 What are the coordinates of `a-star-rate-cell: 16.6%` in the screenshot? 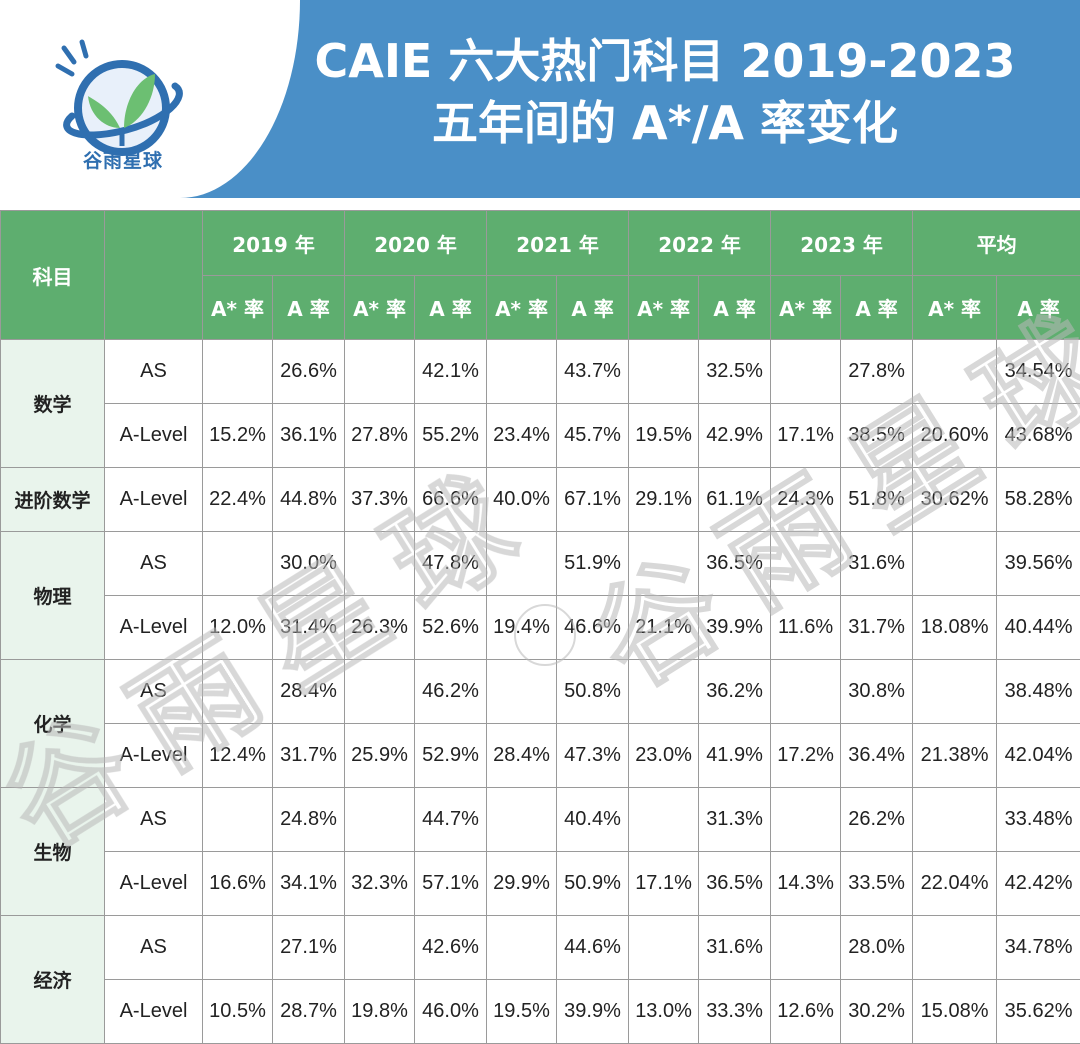 It's located at (237, 883).